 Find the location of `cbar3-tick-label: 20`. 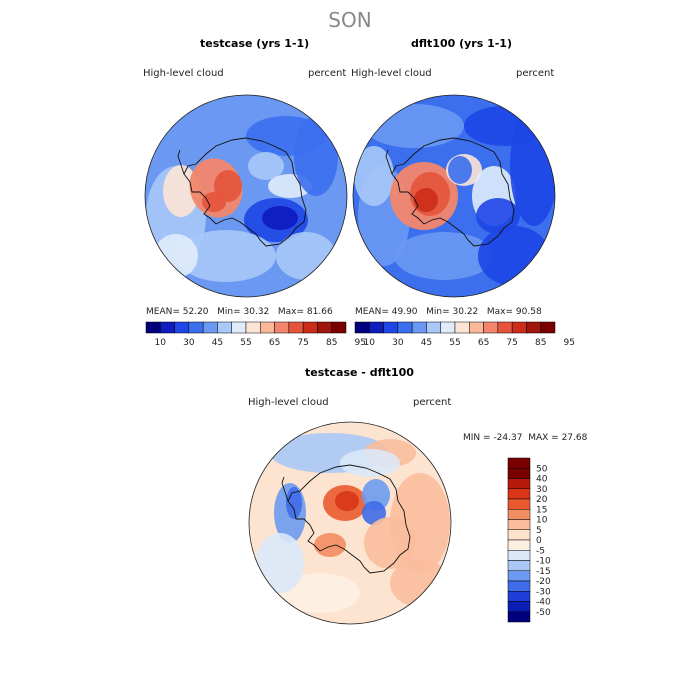

cbar3-tick-label: 20 is located at coordinates (542, 500).